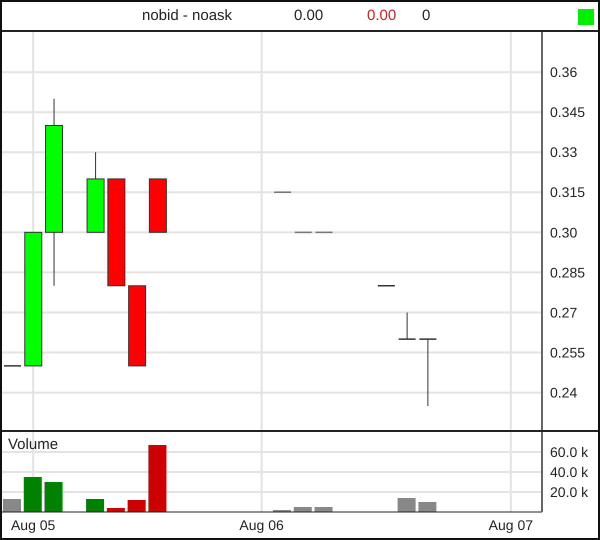  I want to click on y-tick-label: 60.0 k, so click(570, 452).